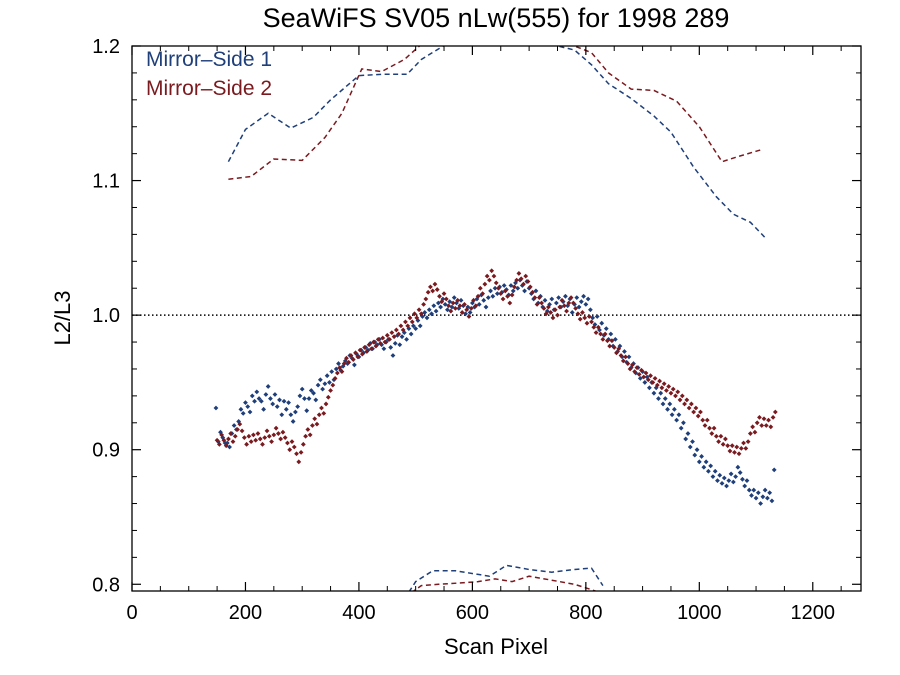  I want to click on legend: Mirror–Side 1 Mirror–Side 2, so click(209, 74).